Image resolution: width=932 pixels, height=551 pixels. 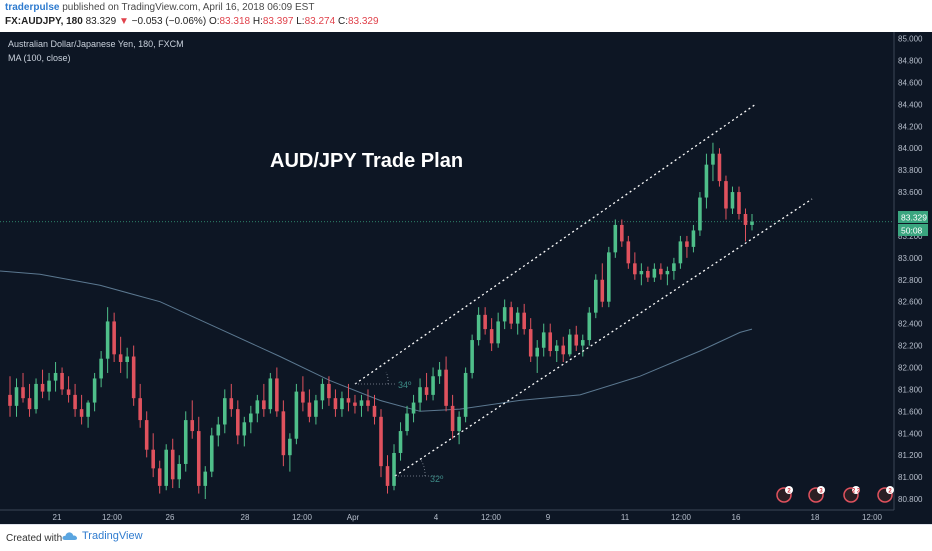 I want to click on x-tick-label: 21, so click(x=57, y=517).